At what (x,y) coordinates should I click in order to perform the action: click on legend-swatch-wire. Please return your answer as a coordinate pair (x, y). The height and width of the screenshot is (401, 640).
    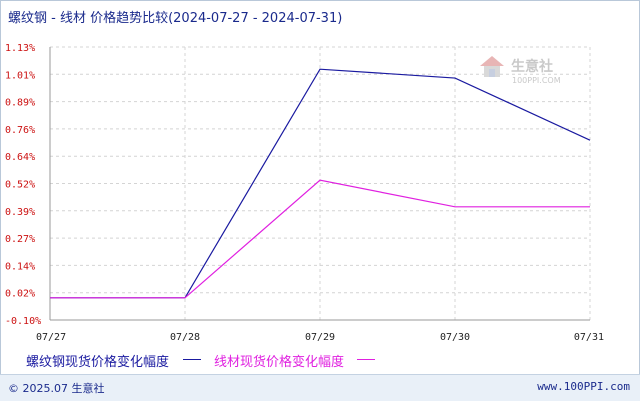
    Looking at the image, I should click on (366, 359).